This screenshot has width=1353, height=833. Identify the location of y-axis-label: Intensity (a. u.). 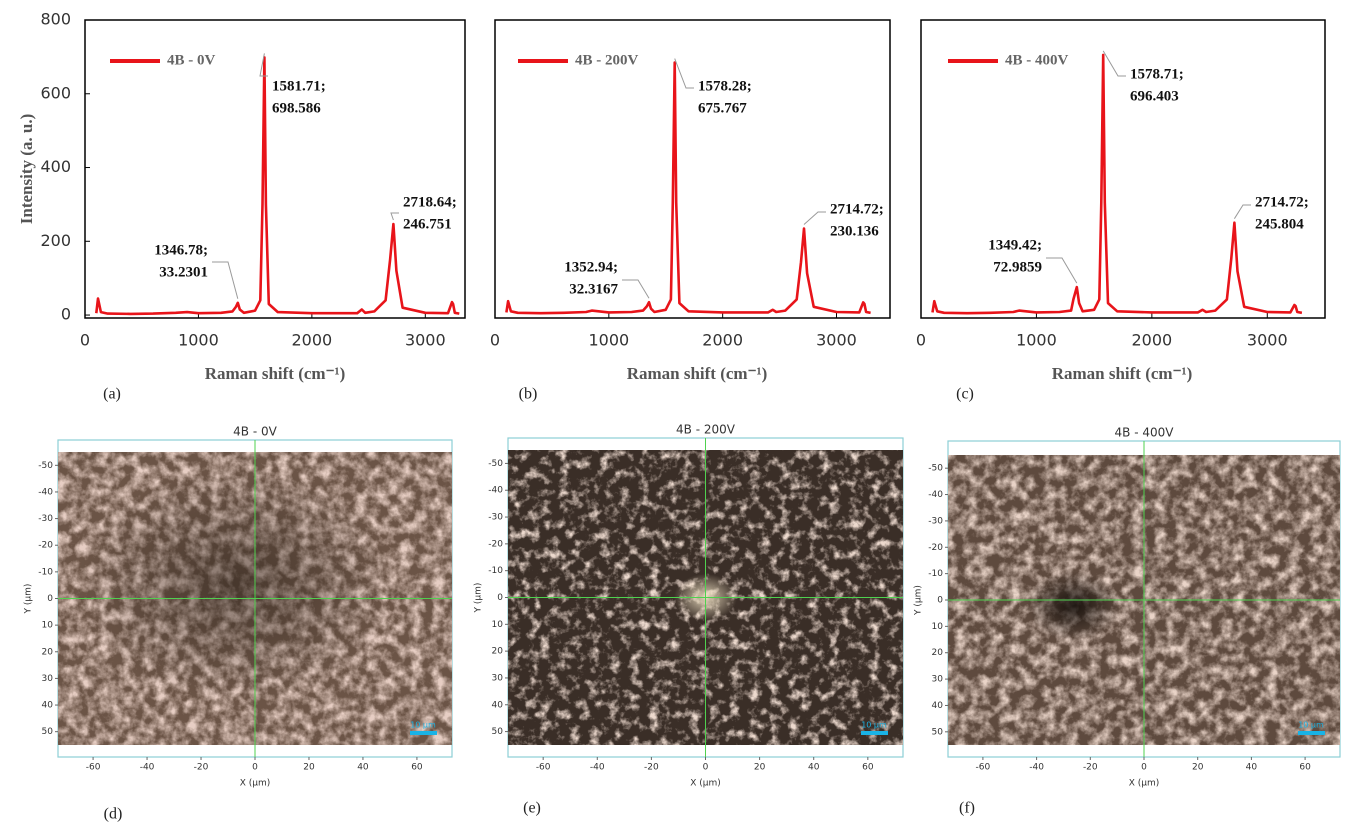
(26, 169).